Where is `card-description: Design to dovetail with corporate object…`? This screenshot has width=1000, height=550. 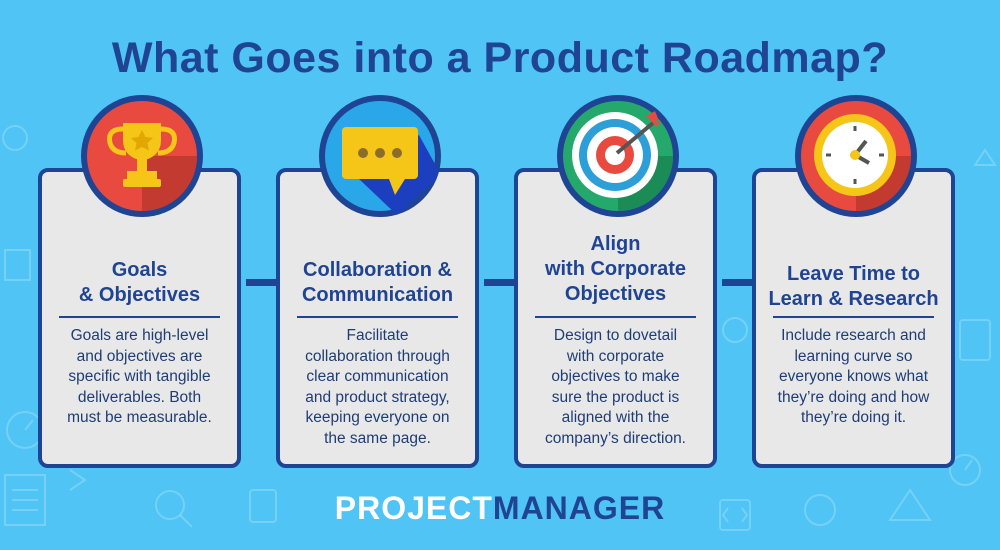
card-description: Design to dovetail with corporate object… is located at coordinates (615, 387).